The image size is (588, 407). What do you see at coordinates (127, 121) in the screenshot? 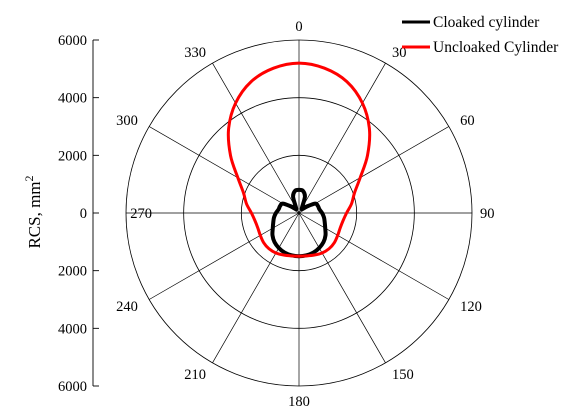
I see `angle-label-300: 300` at bounding box center [127, 121].